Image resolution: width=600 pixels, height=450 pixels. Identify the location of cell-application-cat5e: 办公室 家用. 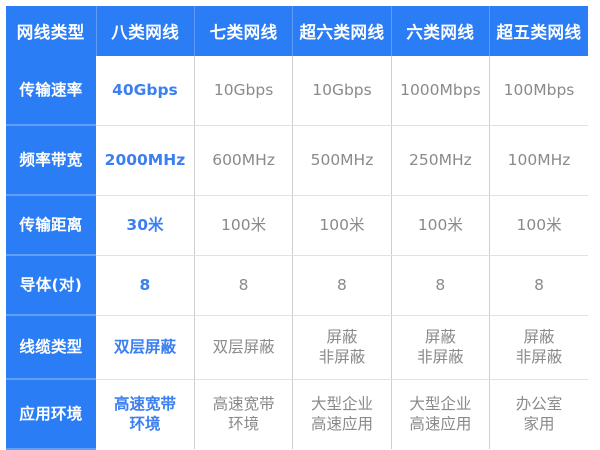
(538, 414).